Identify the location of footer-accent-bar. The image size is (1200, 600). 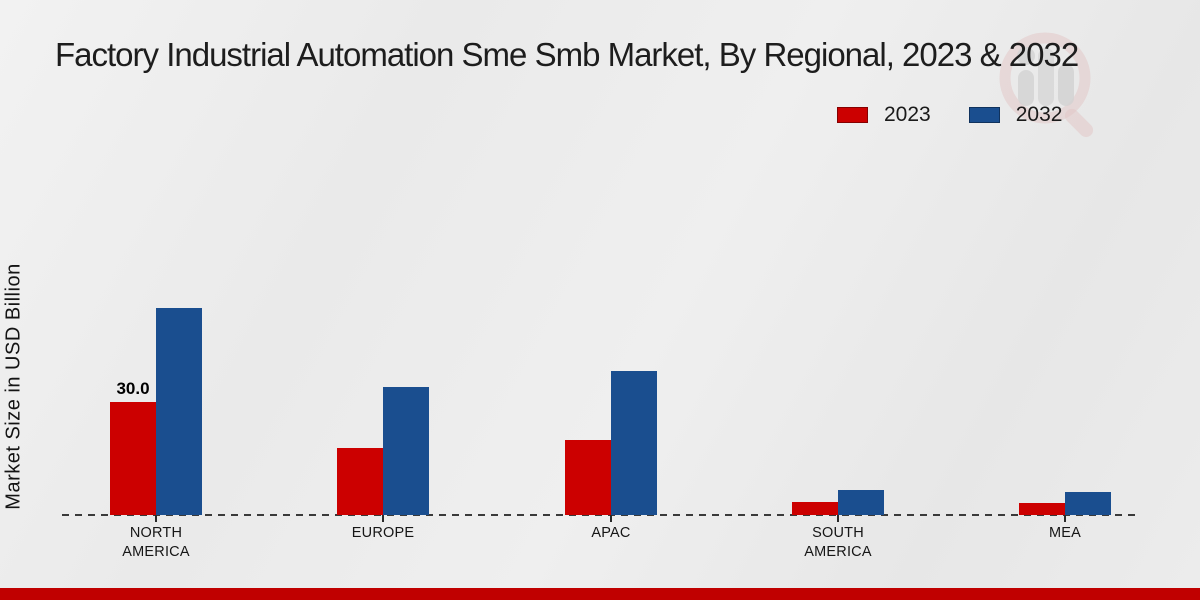
(600, 594).